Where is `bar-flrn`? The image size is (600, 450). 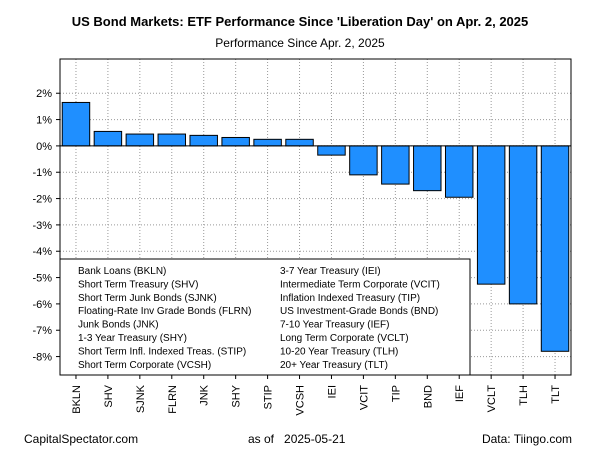
bar-flrn is located at coordinates (172, 140).